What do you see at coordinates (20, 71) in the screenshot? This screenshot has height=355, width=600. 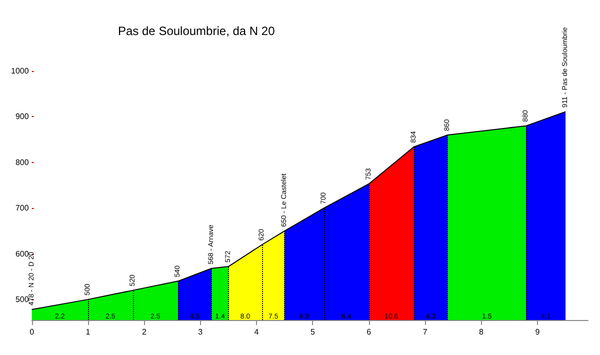 I see `y-tick-label: 1000` at bounding box center [20, 71].